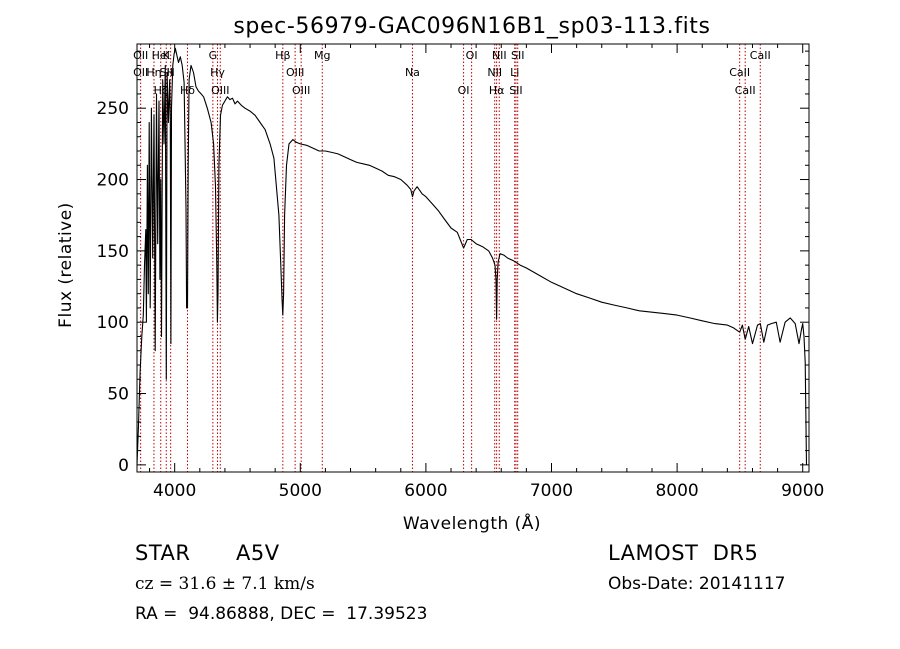  What do you see at coordinates (174, 491) in the screenshot?
I see `x-tick-label: 4000` at bounding box center [174, 491].